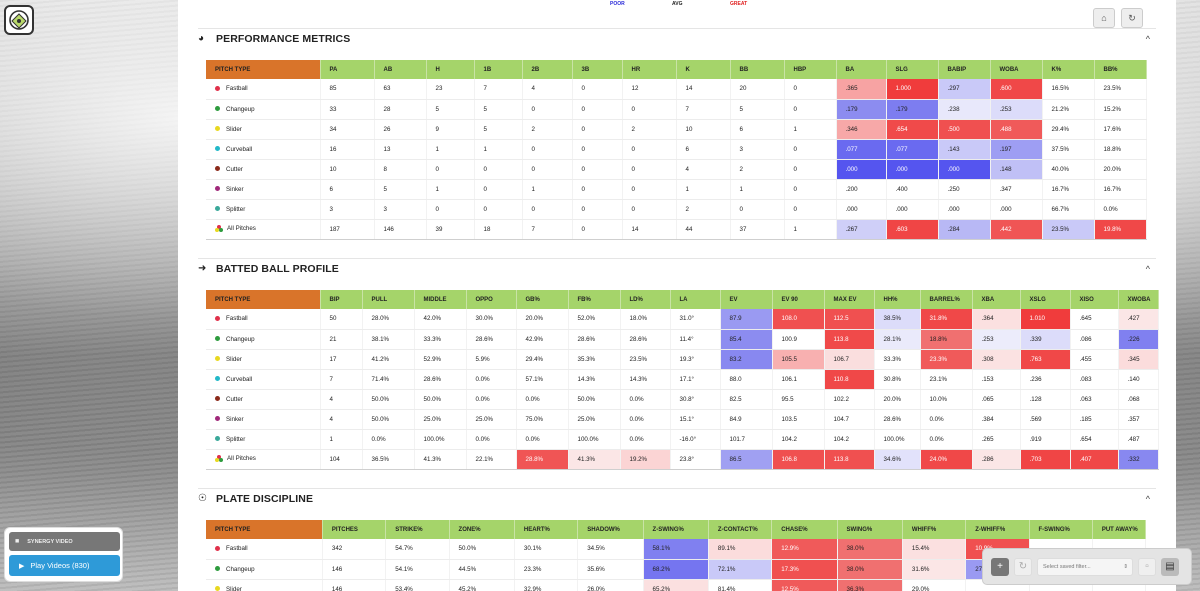 This screenshot has width=1200, height=591. Describe the element at coordinates (677, 498) in the screenshot. I see `section-header-discipline: ☉ PLATE DISCIPLINE ^` at that location.